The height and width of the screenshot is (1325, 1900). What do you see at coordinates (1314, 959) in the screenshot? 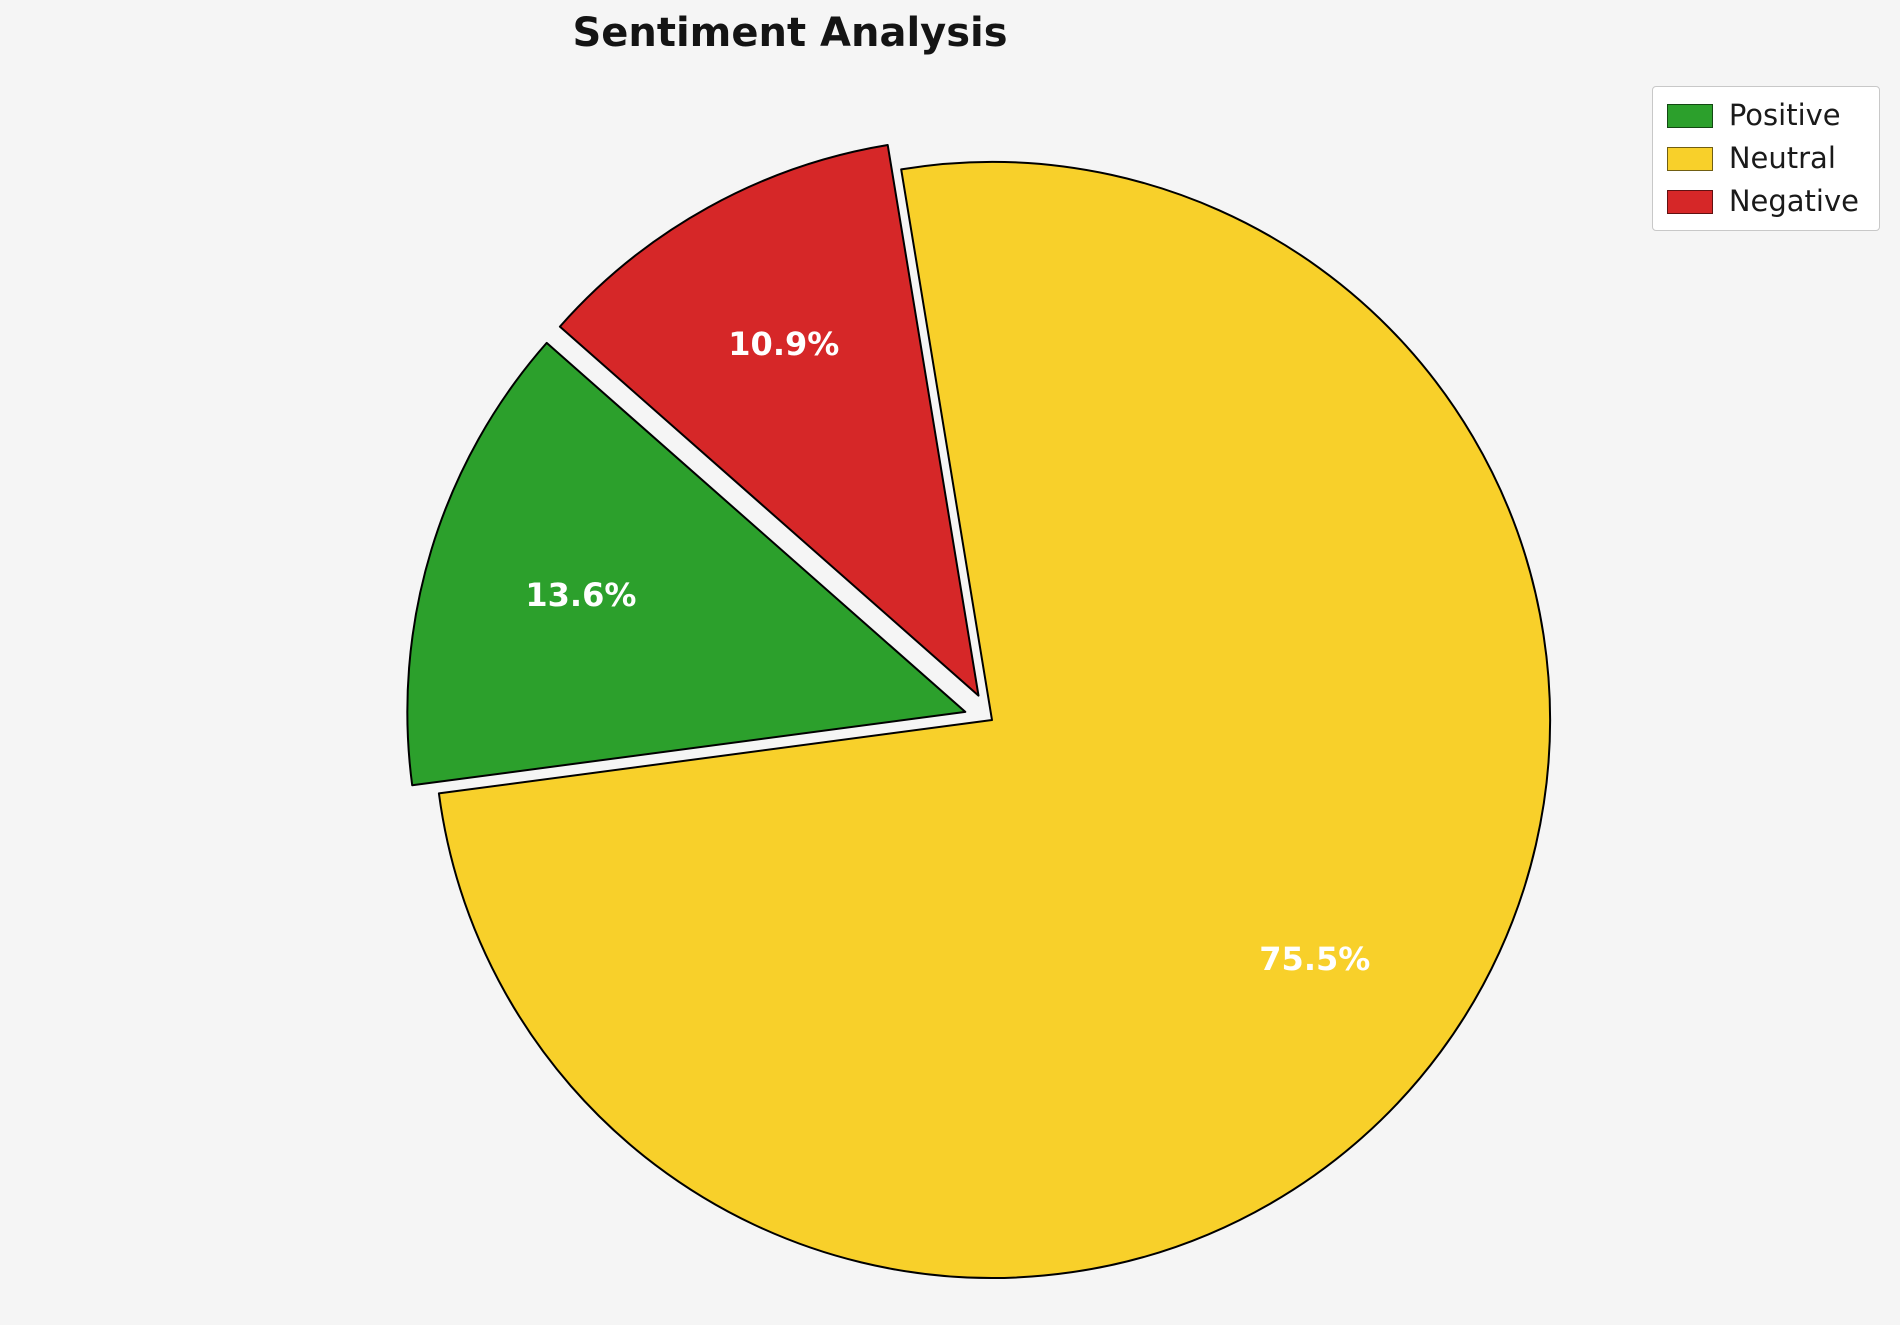
I see `pie-pct-label-neutral: 75.5%` at bounding box center [1314, 959].